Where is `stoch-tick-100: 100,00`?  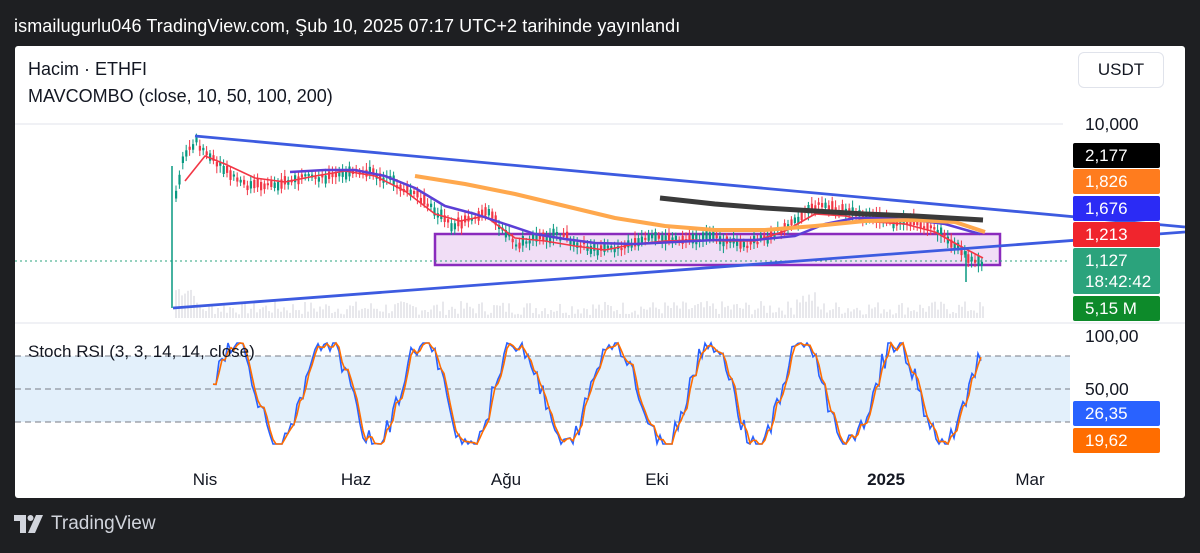
stoch-tick-100: 100,00 is located at coordinates (1112, 336).